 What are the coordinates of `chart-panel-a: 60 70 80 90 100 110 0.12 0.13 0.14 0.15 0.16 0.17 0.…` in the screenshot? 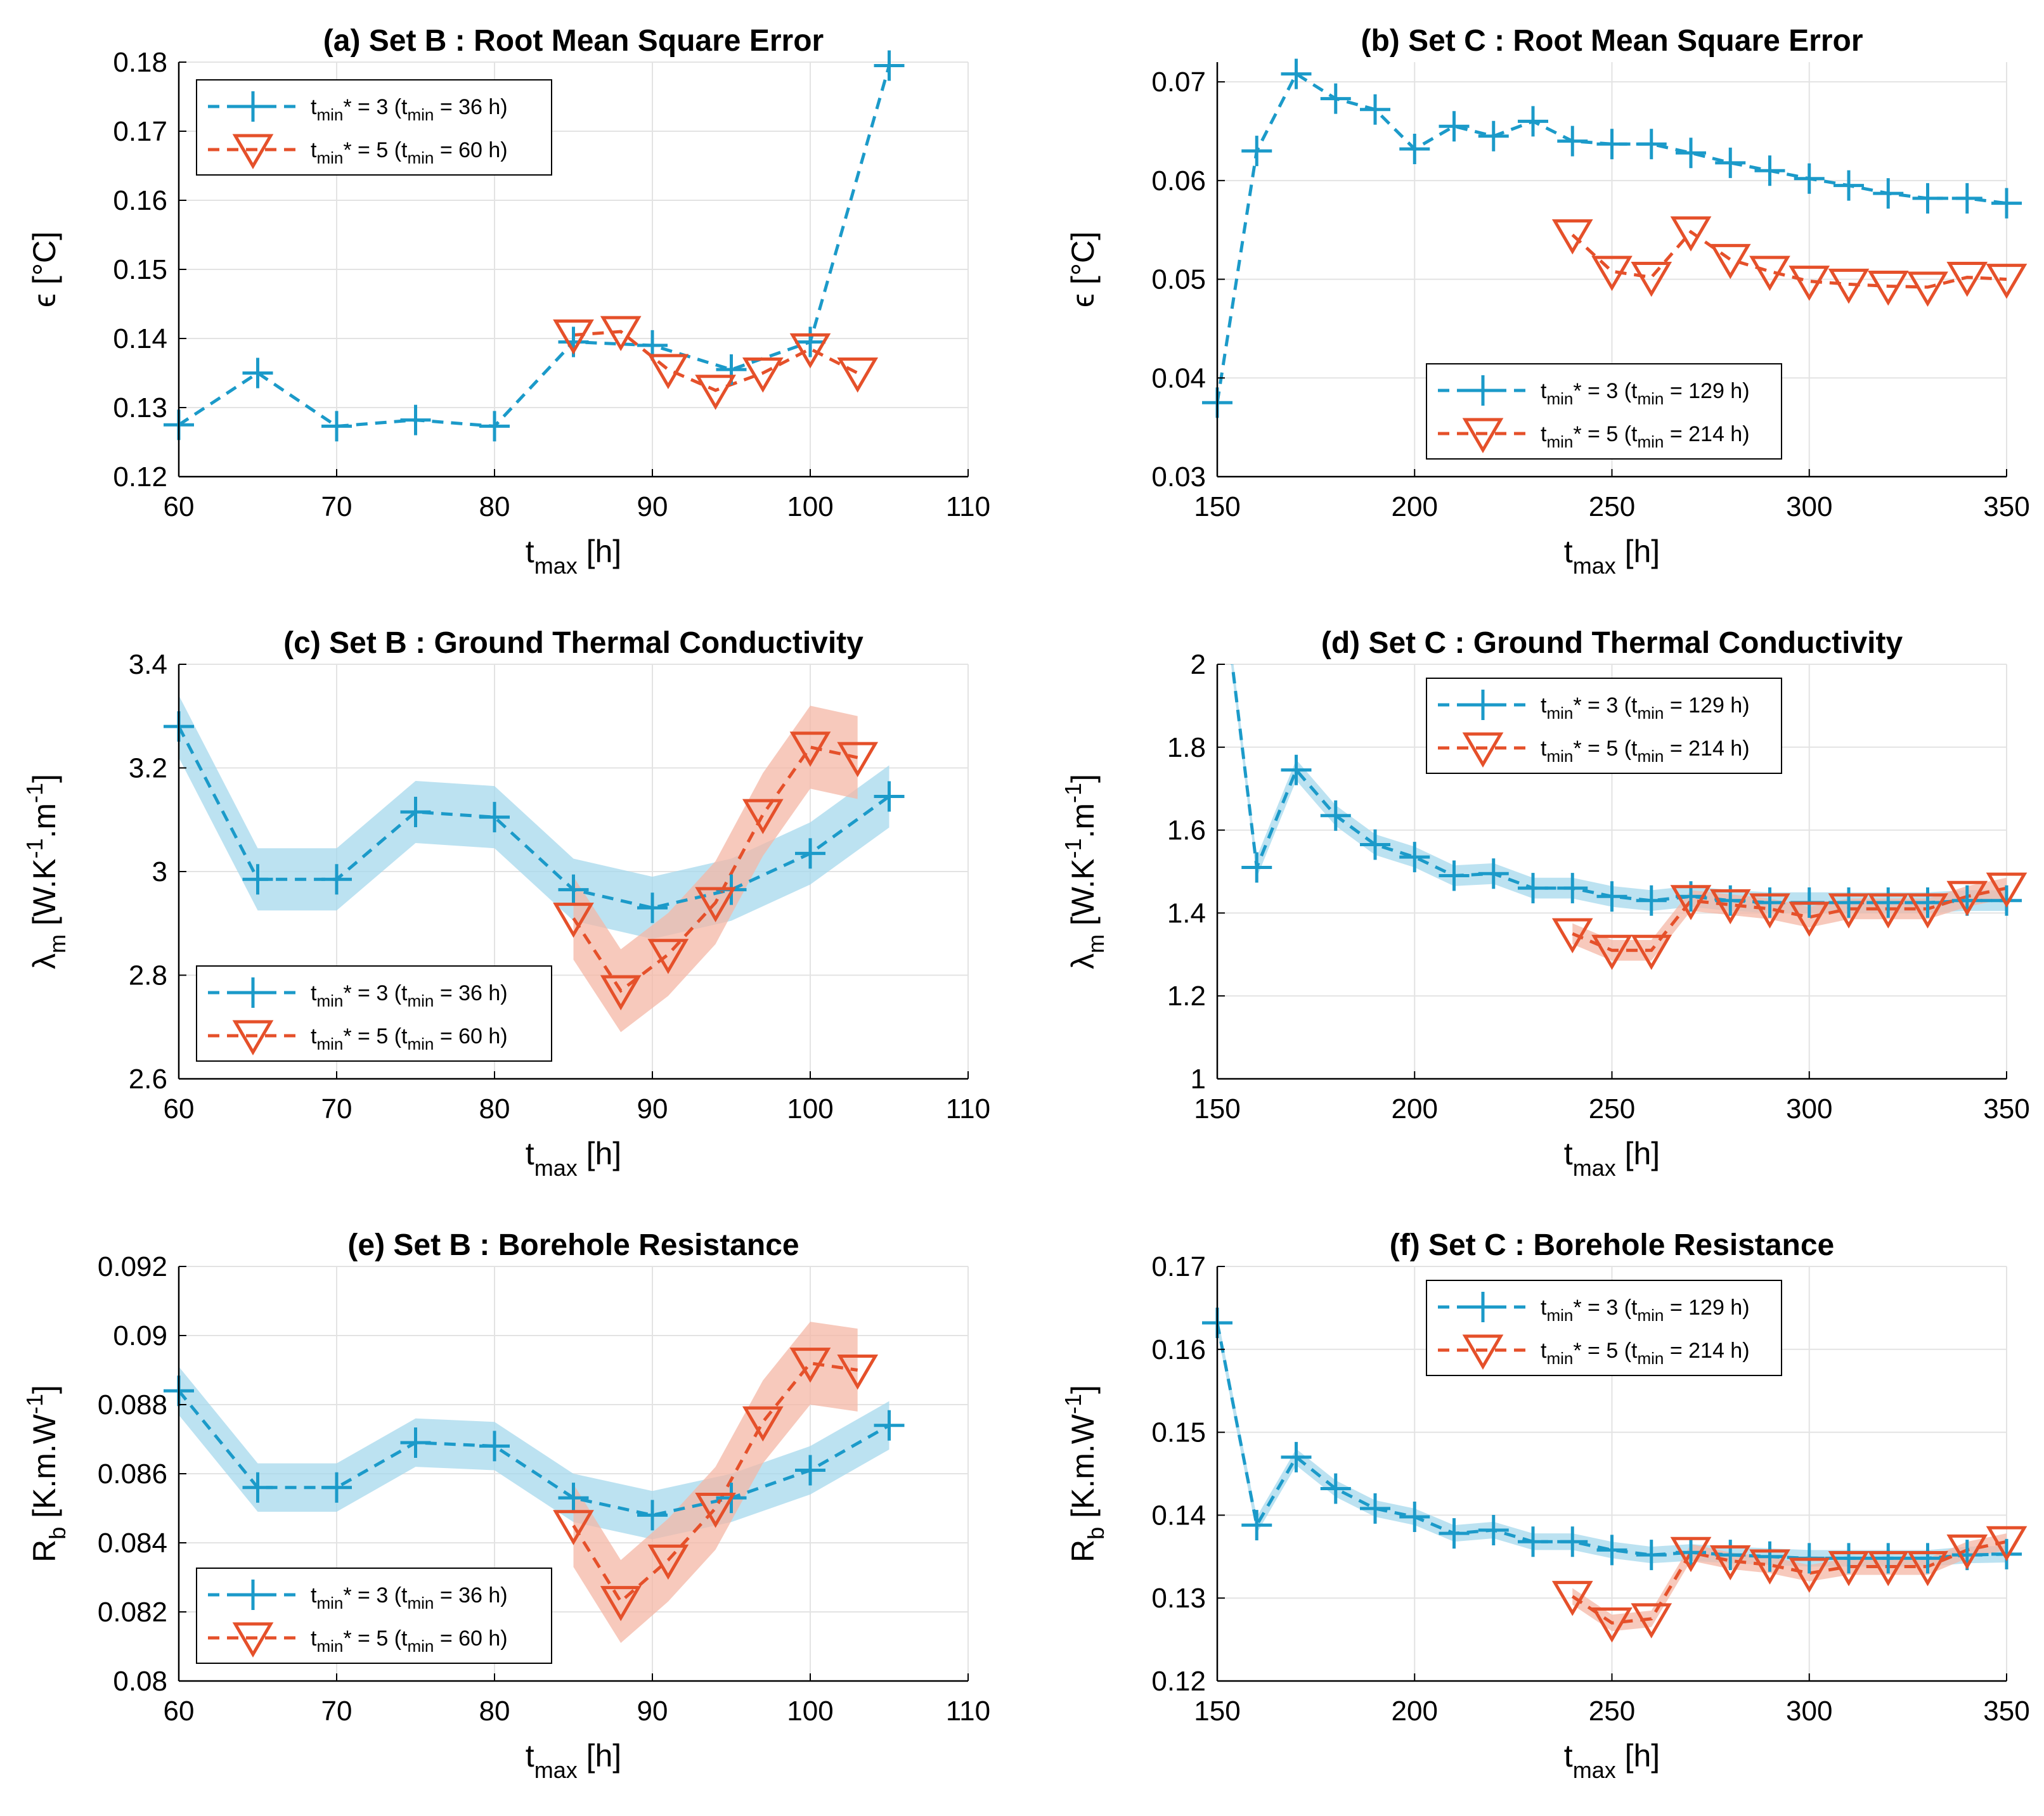 It's located at (508, 301).